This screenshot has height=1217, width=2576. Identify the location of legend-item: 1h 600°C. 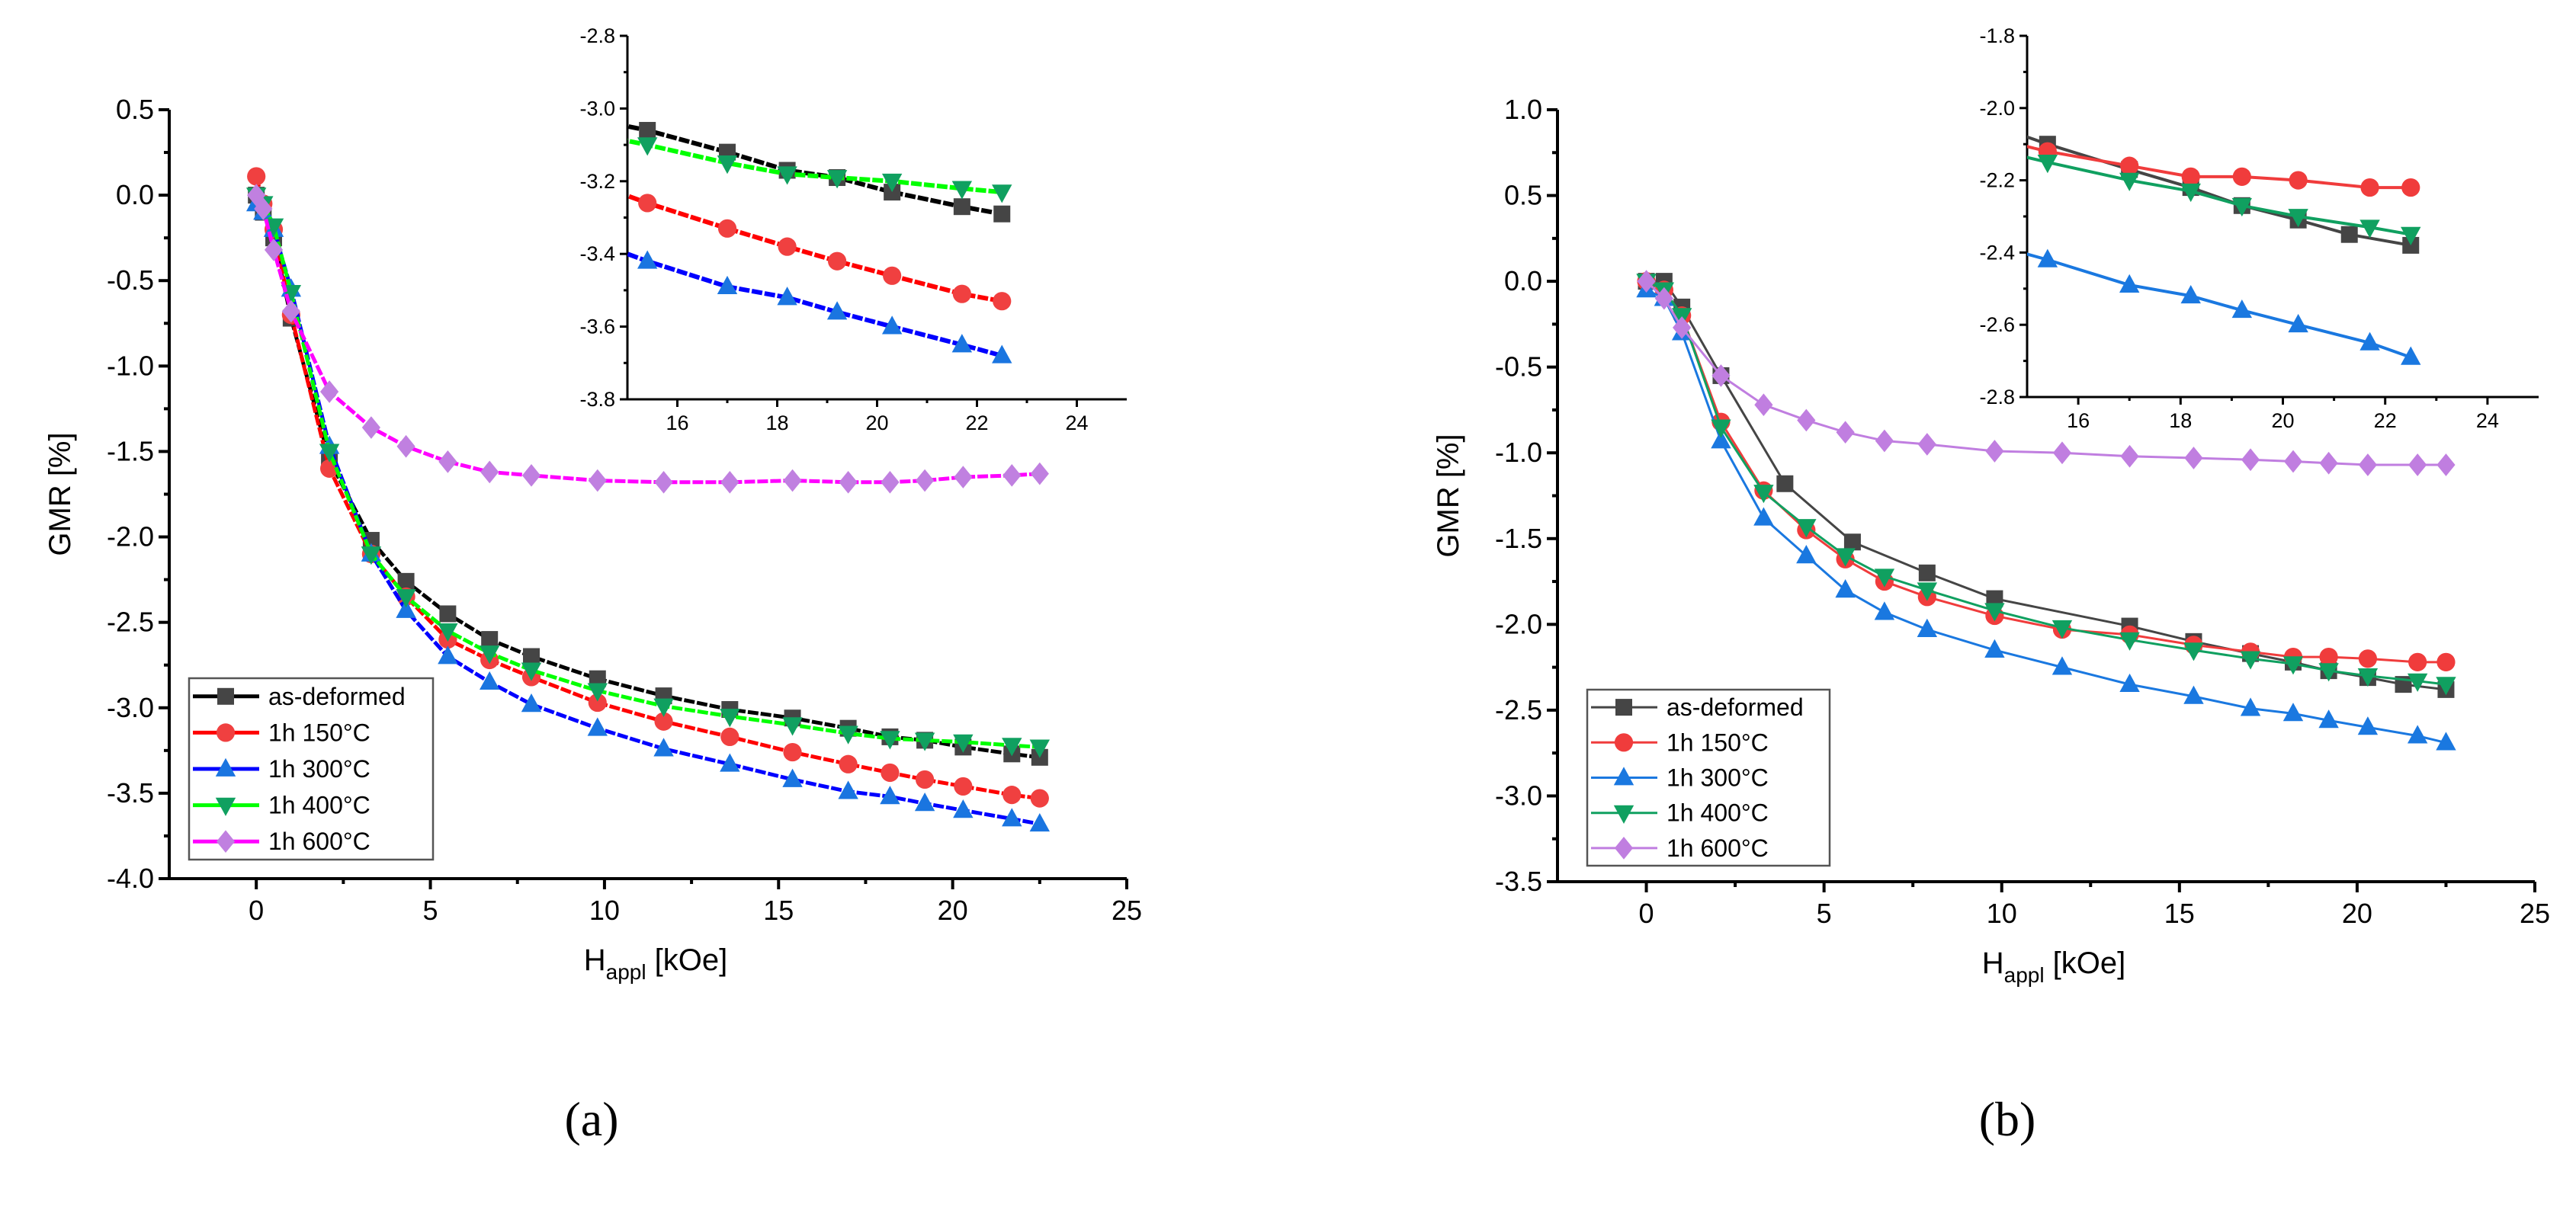
(1680, 848).